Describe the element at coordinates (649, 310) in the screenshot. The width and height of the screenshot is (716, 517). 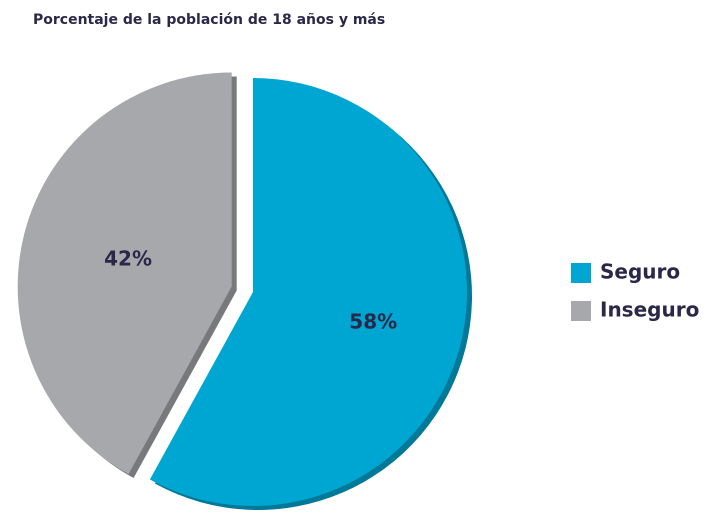
I see `legend-label: Inseguro` at that location.